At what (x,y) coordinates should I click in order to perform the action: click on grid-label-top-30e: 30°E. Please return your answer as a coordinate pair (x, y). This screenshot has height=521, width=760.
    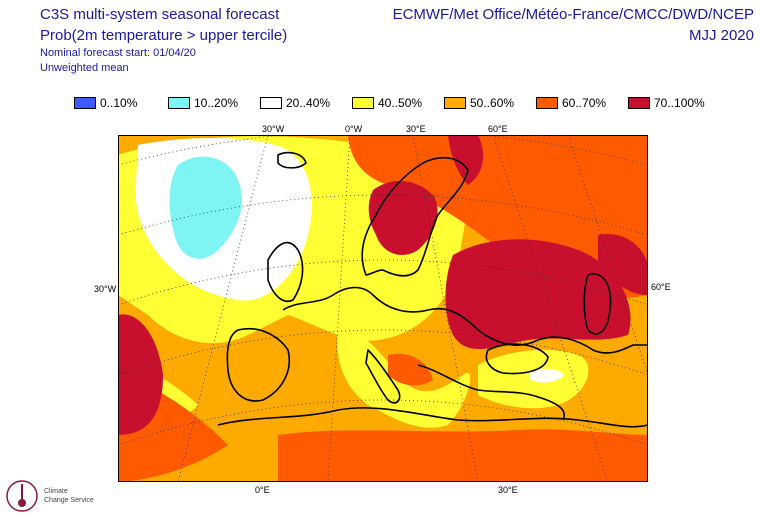
    Looking at the image, I should click on (416, 129).